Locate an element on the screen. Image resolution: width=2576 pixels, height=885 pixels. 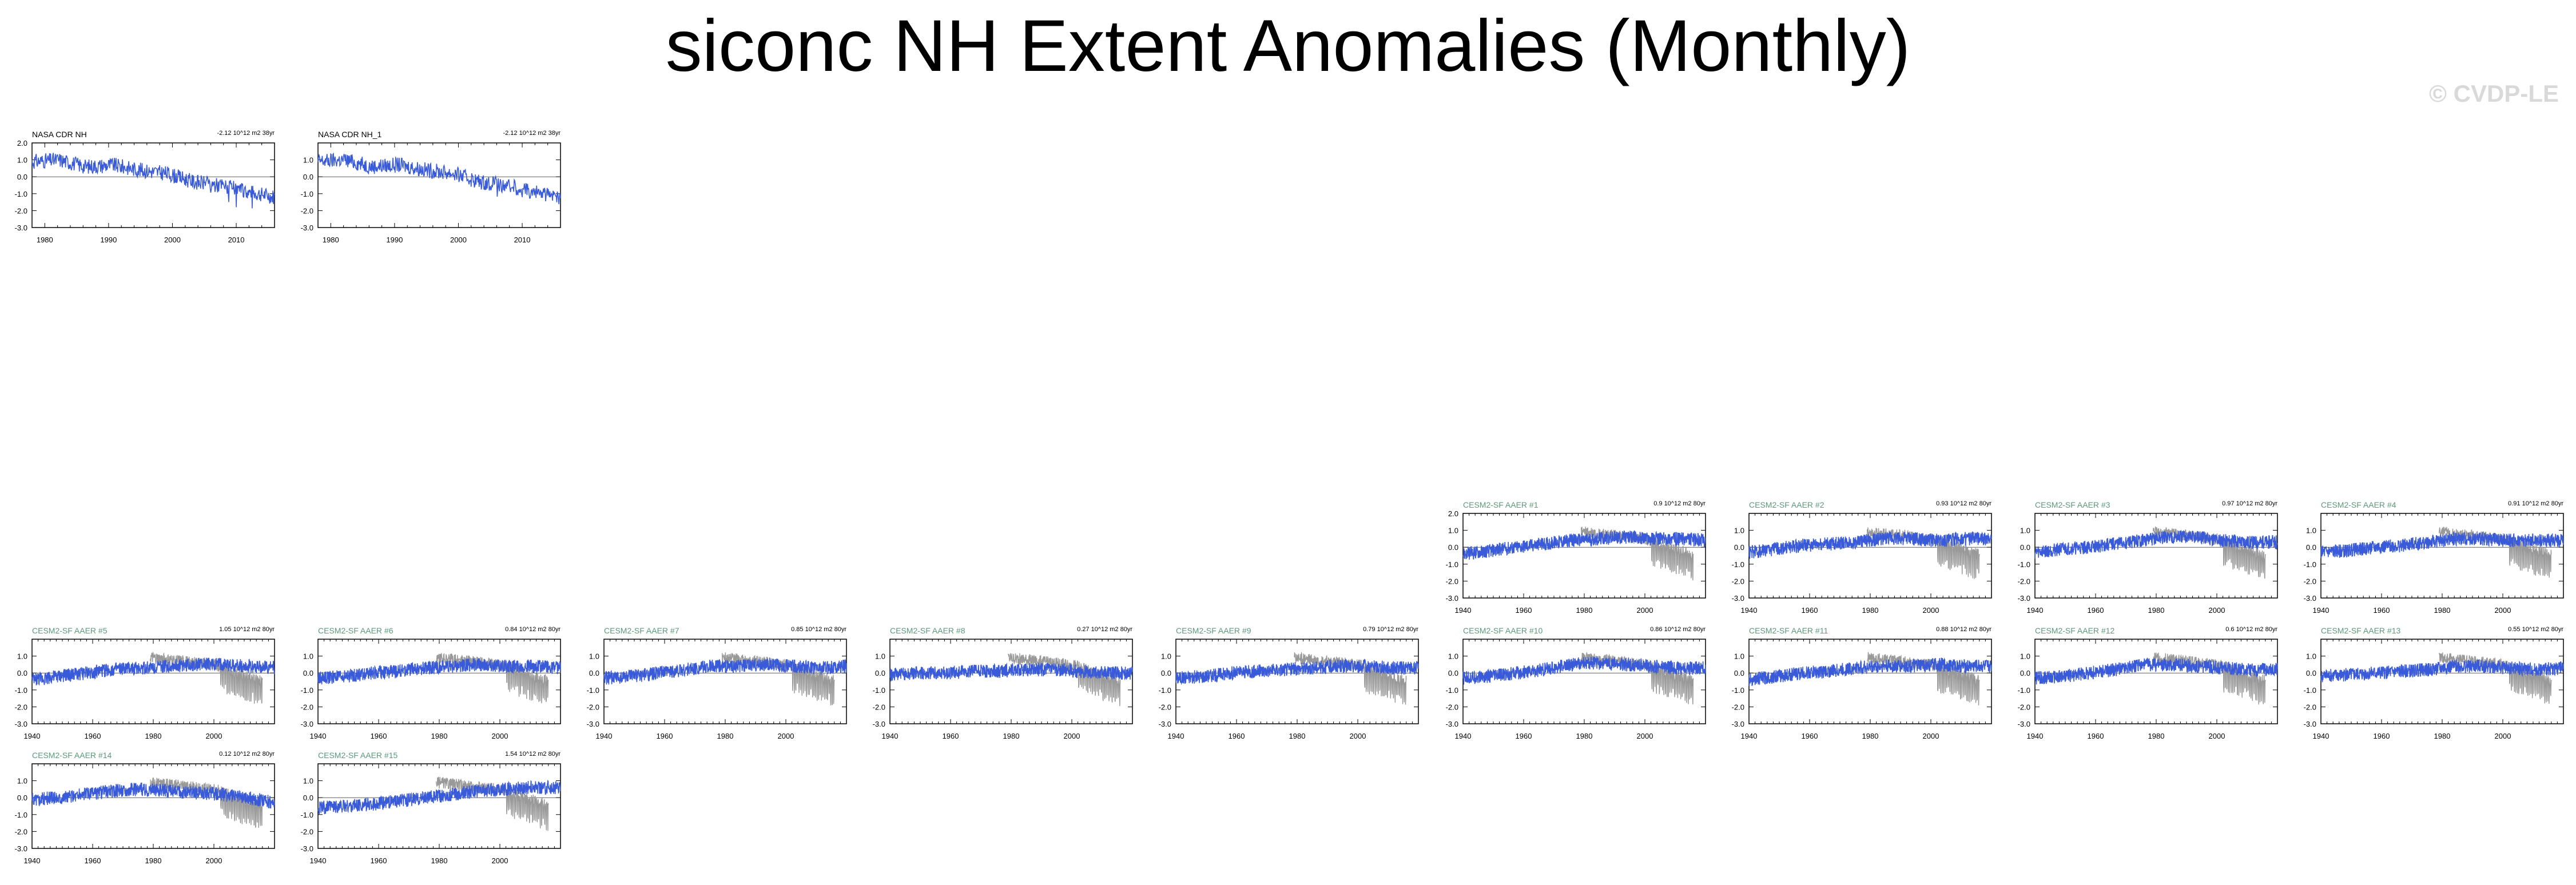
trend-label: 0.86 10^12 m2 80yr is located at coordinates (1678, 629).